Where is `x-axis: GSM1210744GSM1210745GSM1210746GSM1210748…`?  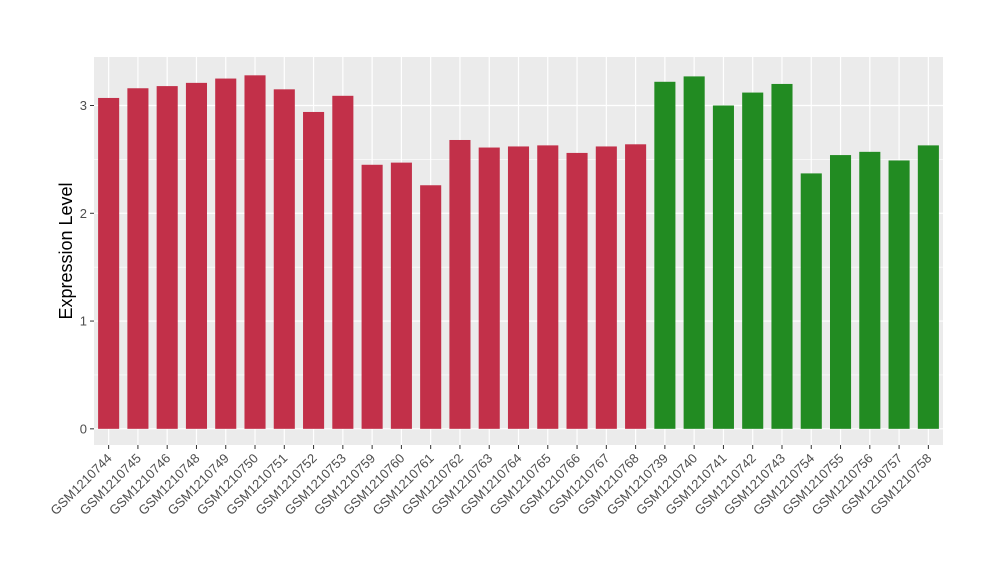 x-axis: GSM1210744GSM1210745GSM1210746GSM1210748… is located at coordinates (490, 481).